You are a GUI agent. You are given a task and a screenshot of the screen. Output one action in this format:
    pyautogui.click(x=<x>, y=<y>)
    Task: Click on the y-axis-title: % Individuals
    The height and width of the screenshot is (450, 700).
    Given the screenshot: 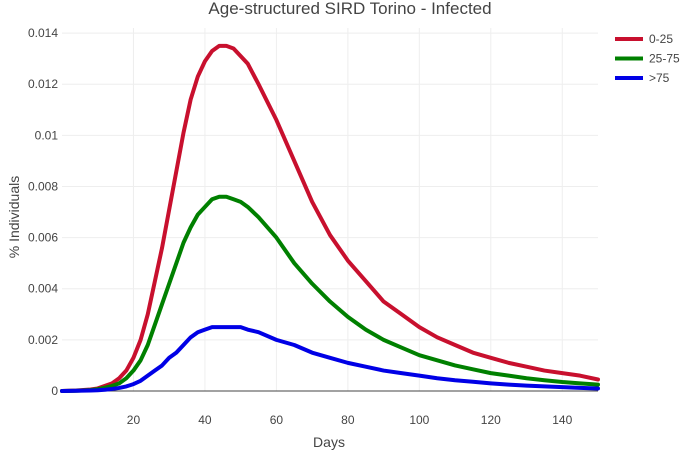 What is the action you would take?
    pyautogui.click(x=14, y=217)
    